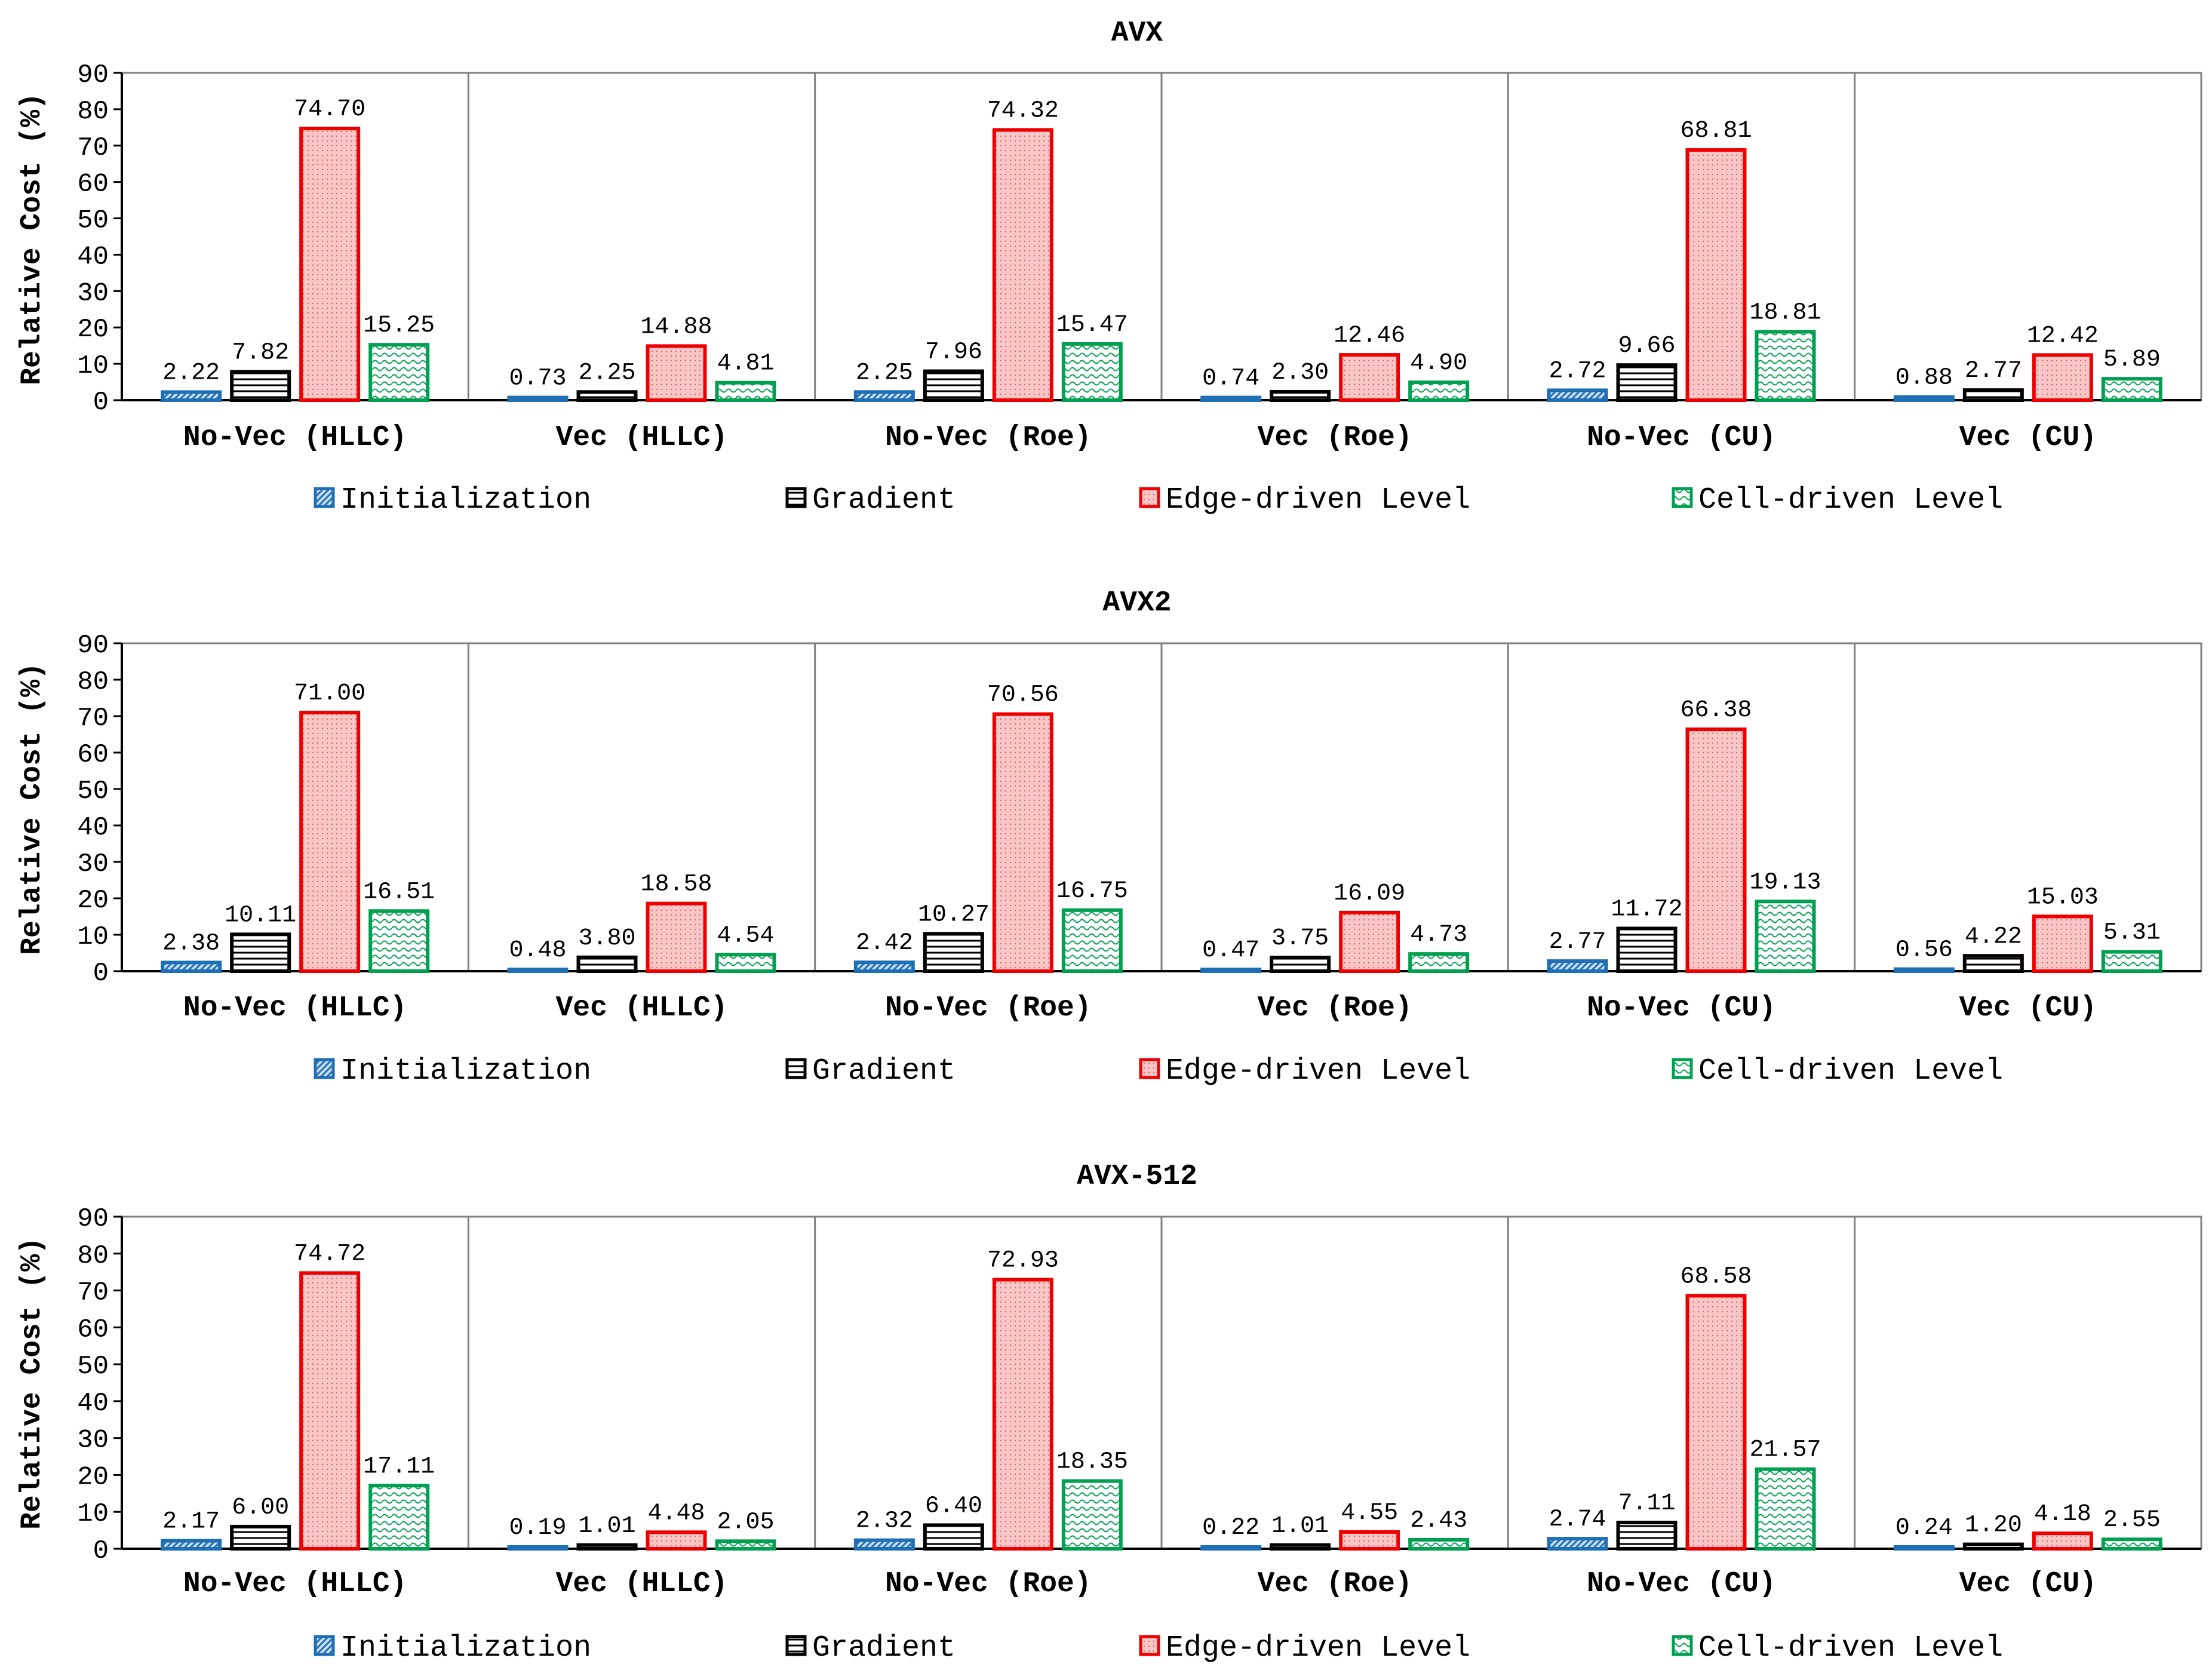  I want to click on y-tick-label: 20, so click(93, 330).